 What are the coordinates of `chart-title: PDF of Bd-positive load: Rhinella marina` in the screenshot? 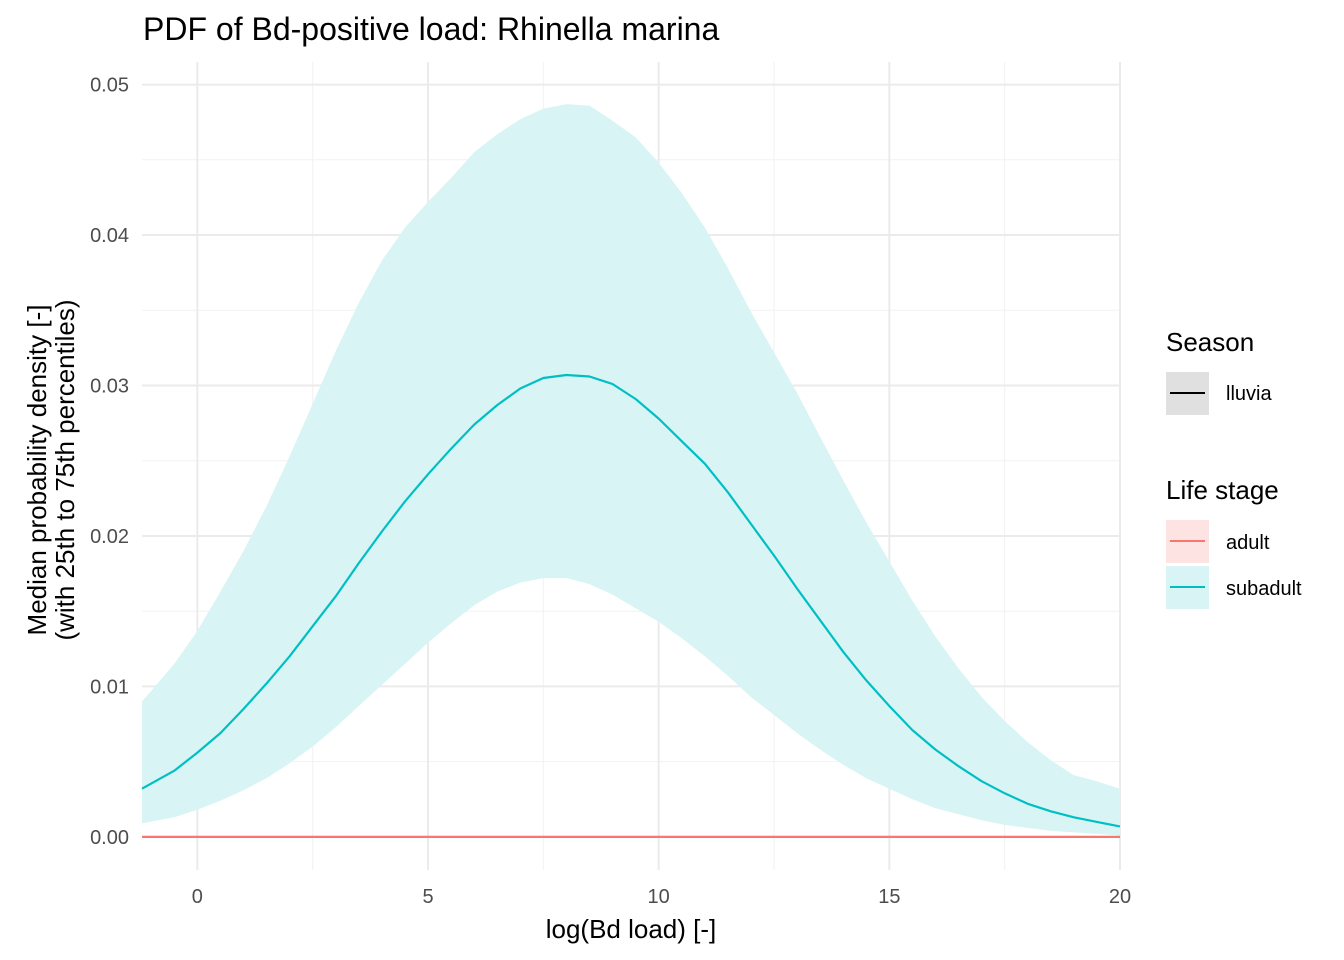 It's located at (431, 29).